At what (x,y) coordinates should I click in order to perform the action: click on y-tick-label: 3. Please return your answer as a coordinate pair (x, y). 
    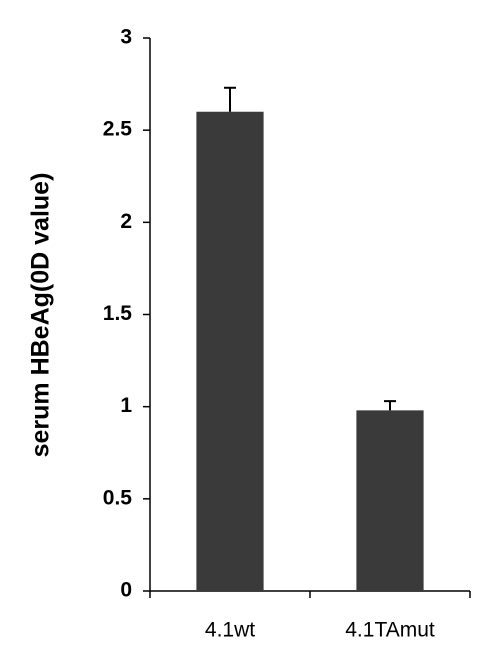
    Looking at the image, I should click on (126, 37).